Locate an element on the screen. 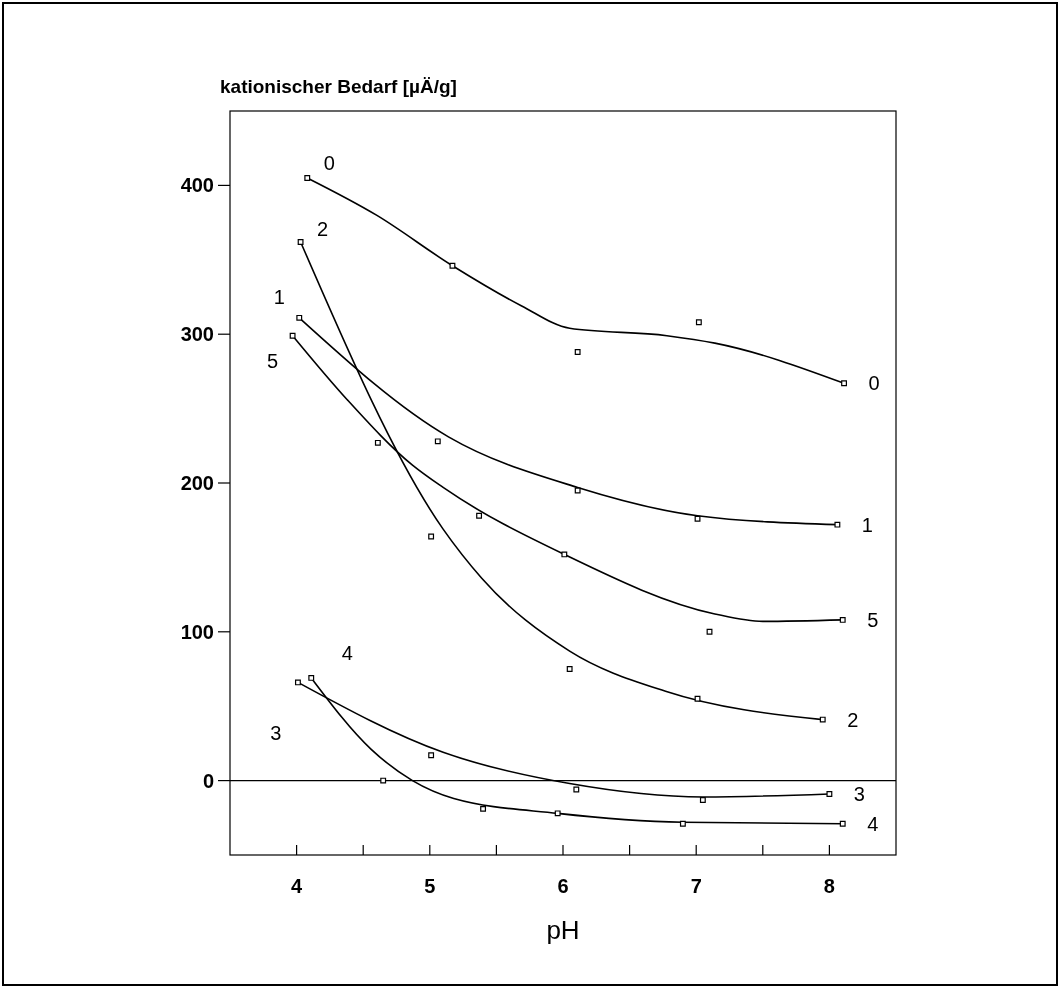  text: 0 is located at coordinates (874, 383).